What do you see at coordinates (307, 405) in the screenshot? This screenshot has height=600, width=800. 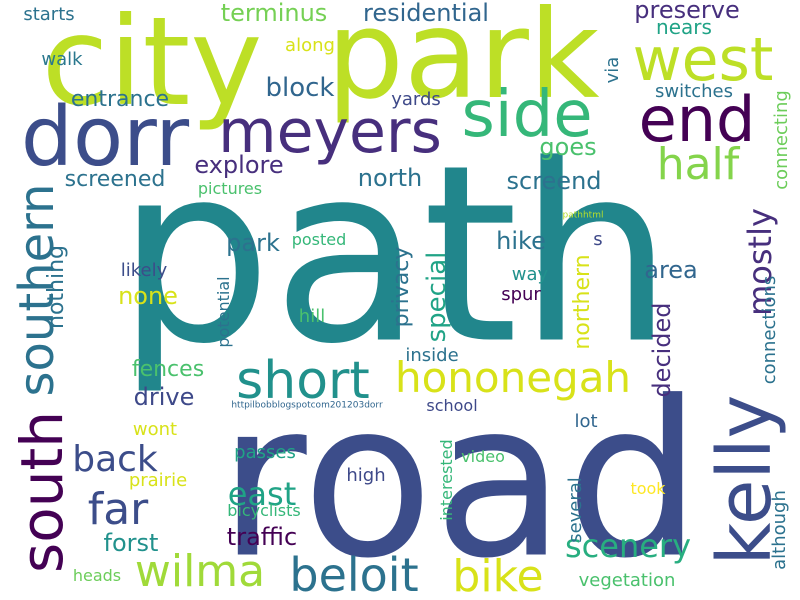 I see `word-url: httpilbobblogspotcom201203dorr` at bounding box center [307, 405].